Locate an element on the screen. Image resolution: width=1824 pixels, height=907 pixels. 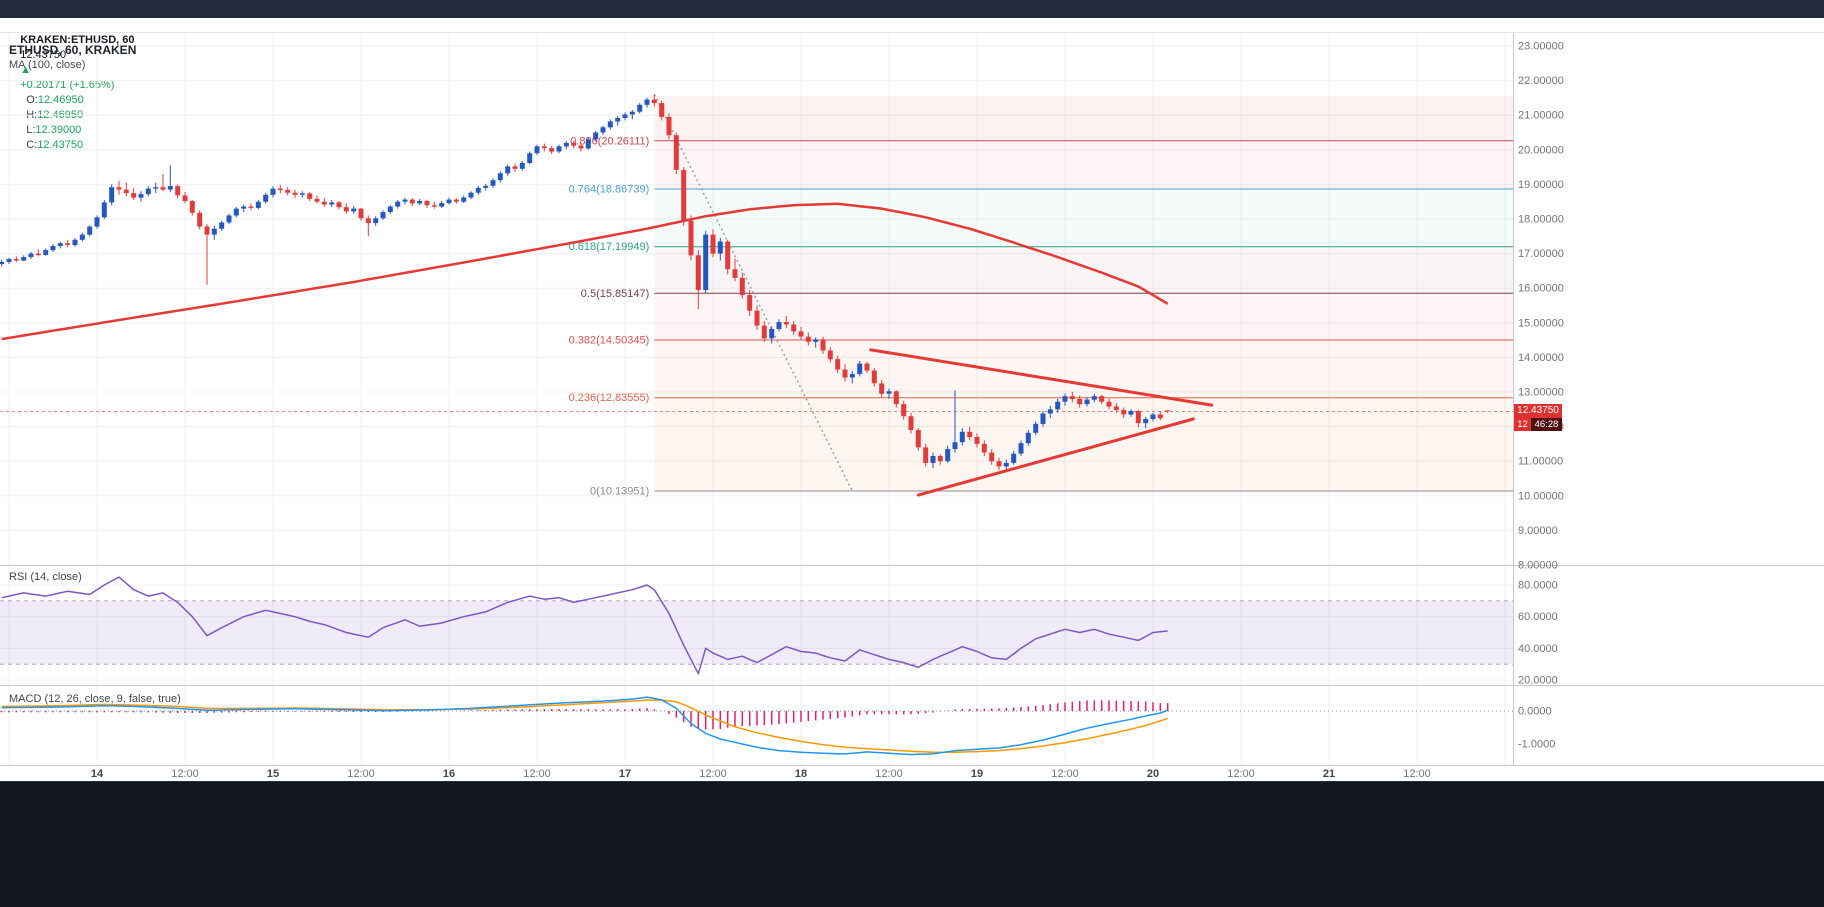
fib-label: 0.5(15.85147) is located at coordinates (615, 294).